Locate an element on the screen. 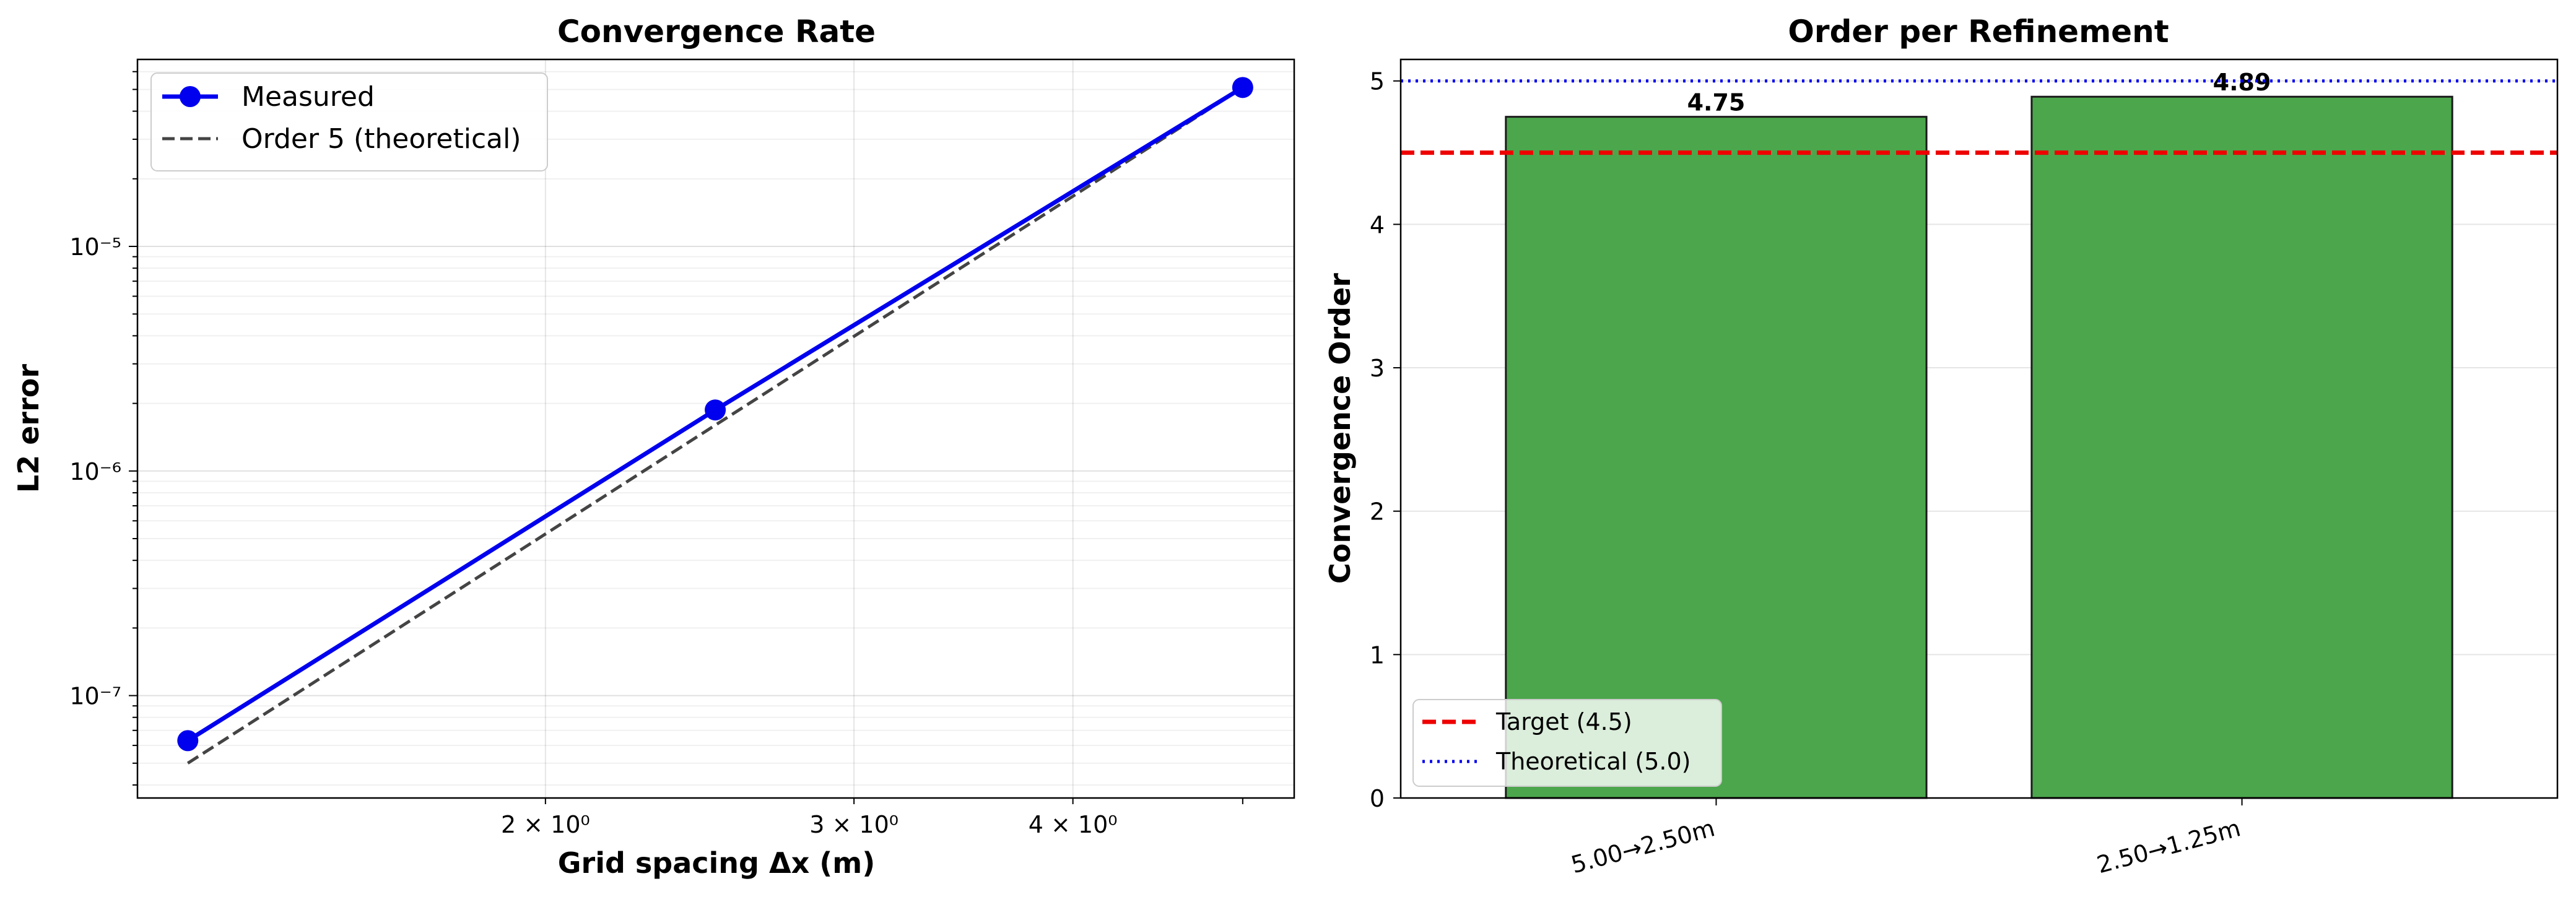  right-legend-box is located at coordinates (1567, 743).